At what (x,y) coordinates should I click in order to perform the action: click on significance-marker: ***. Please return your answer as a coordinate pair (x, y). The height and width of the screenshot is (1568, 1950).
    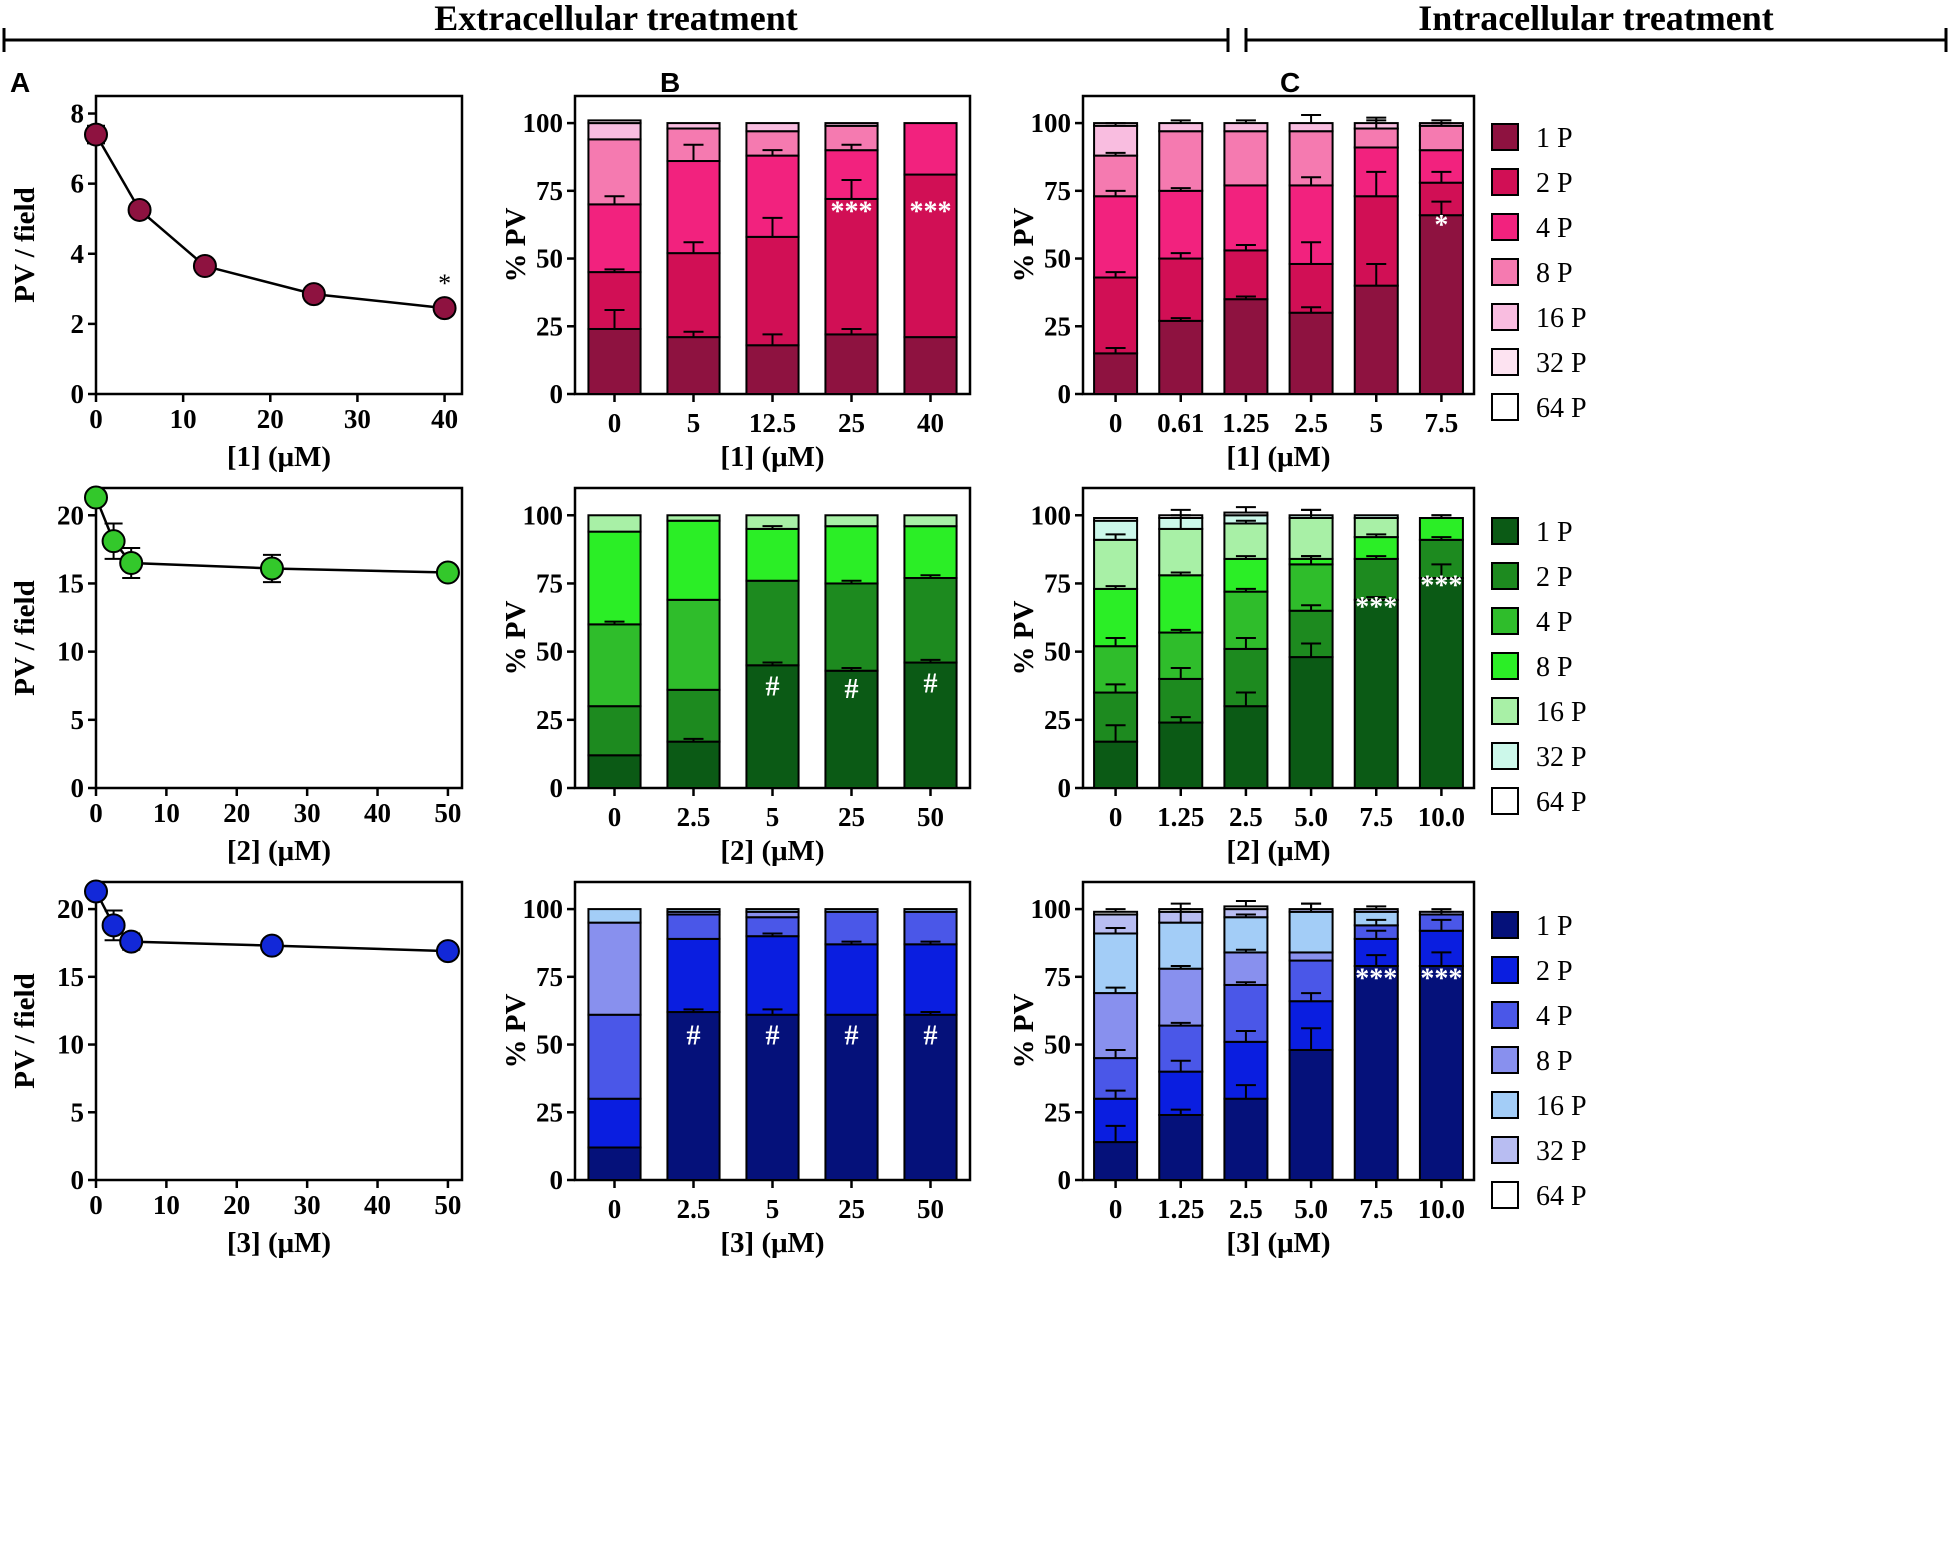
    Looking at the image, I should click on (931, 212).